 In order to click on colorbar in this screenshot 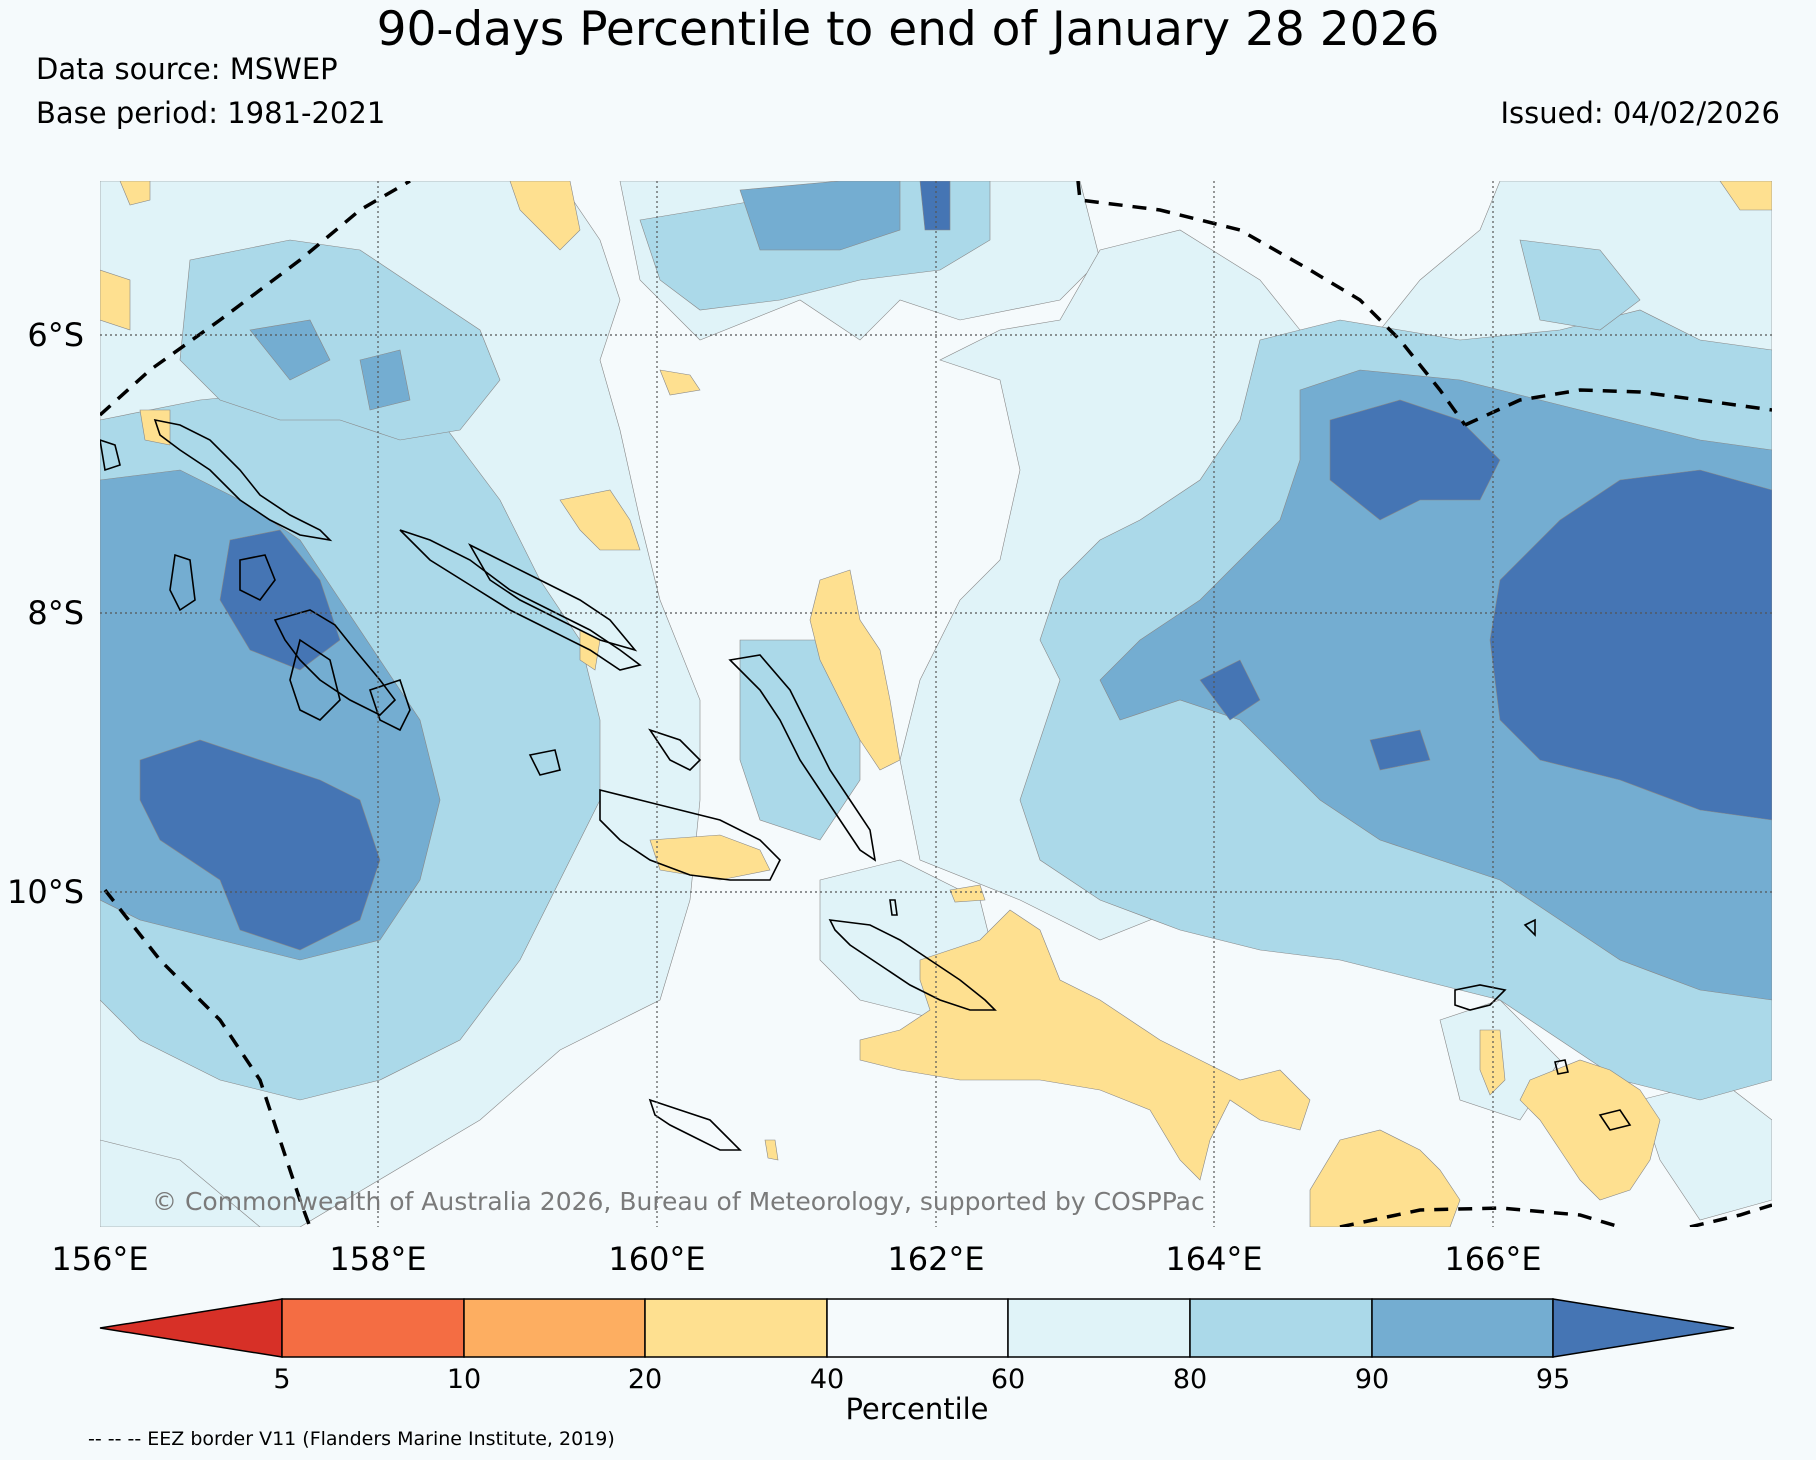, I will do `click(917, 1328)`.